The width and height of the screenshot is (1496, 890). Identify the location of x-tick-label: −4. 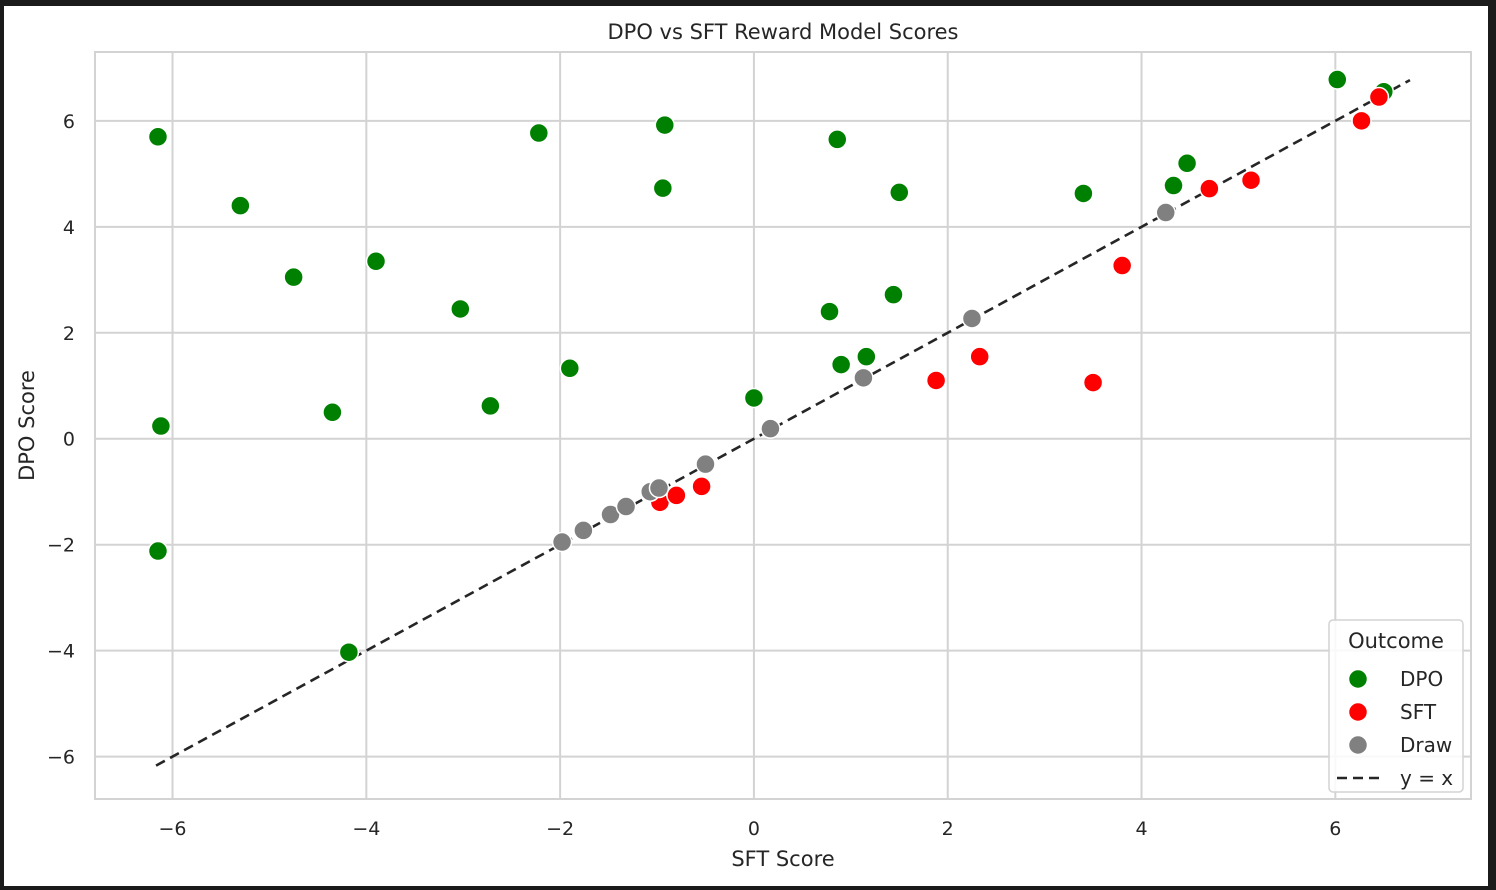
(366, 829).